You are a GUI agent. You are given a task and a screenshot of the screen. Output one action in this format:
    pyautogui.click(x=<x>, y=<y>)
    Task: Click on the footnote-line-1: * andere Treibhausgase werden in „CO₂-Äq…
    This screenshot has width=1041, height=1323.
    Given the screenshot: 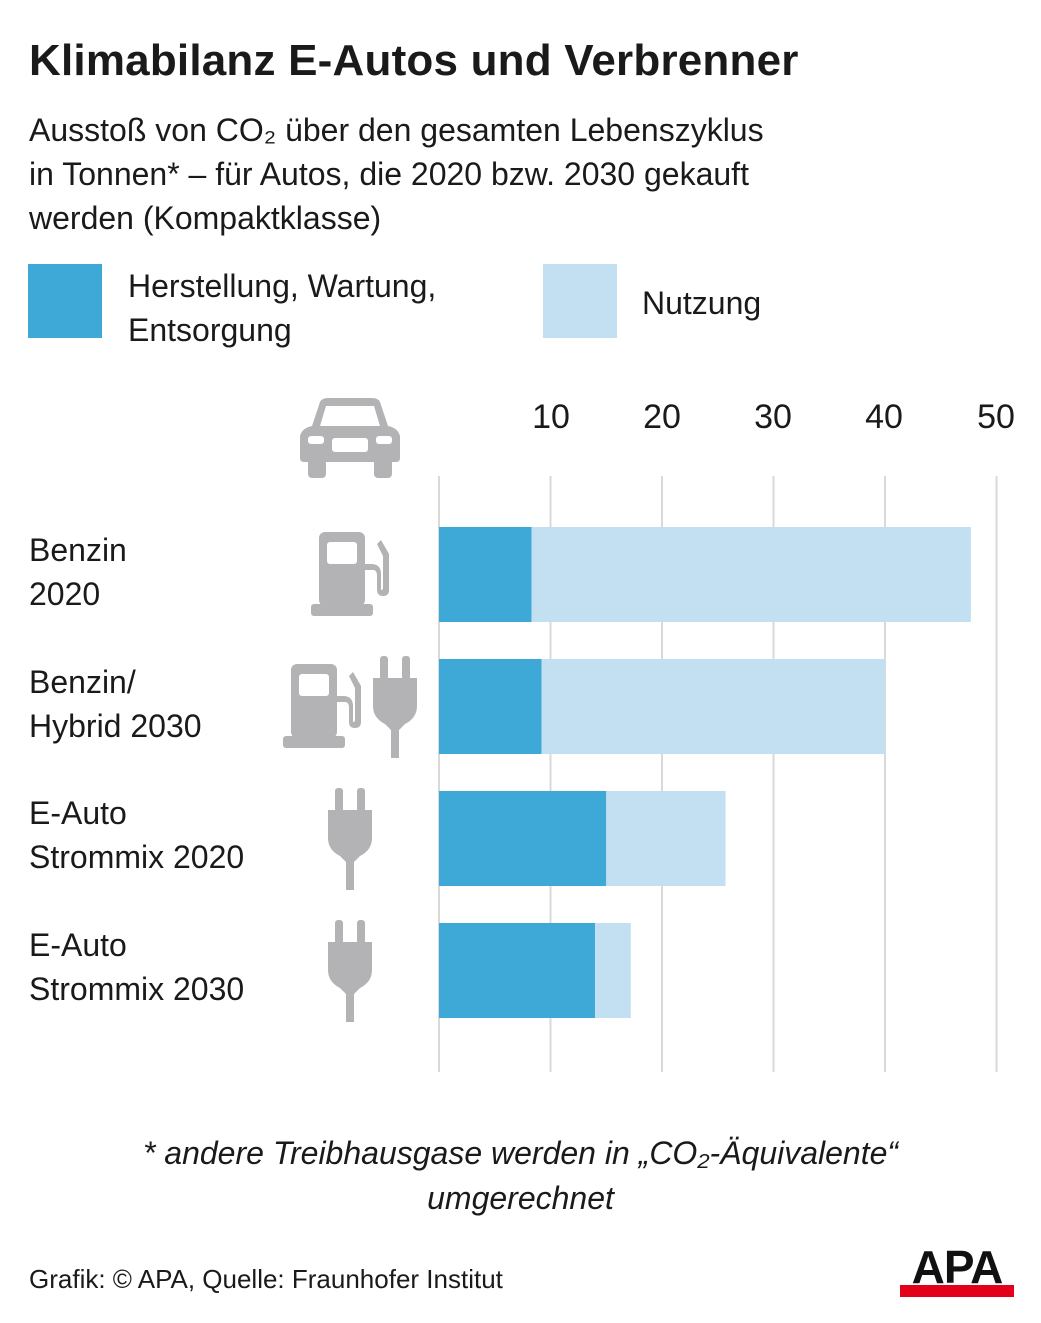 What is the action you would take?
    pyautogui.click(x=520, y=1153)
    